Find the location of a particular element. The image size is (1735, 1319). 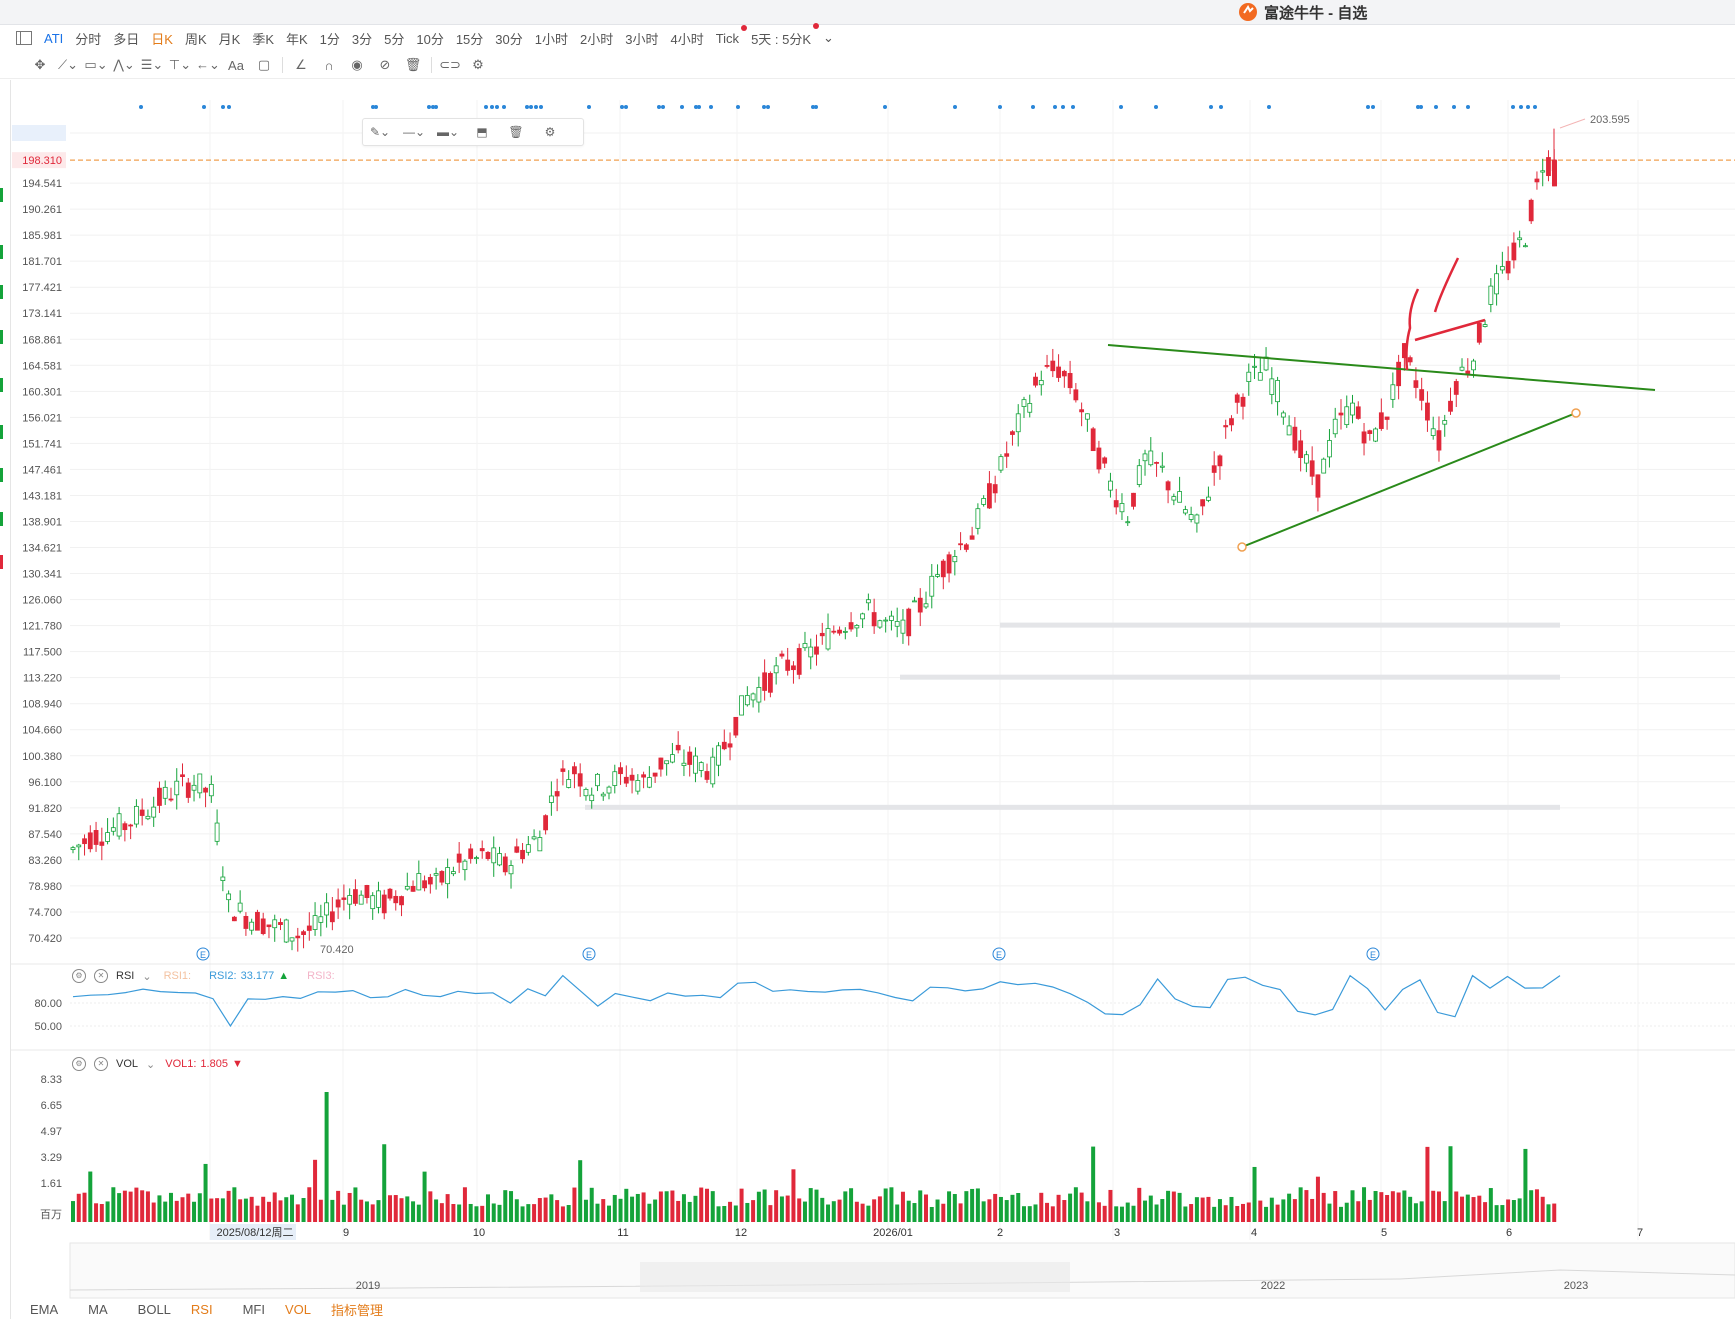

period-15min: 15分 is located at coordinates (469, 39).